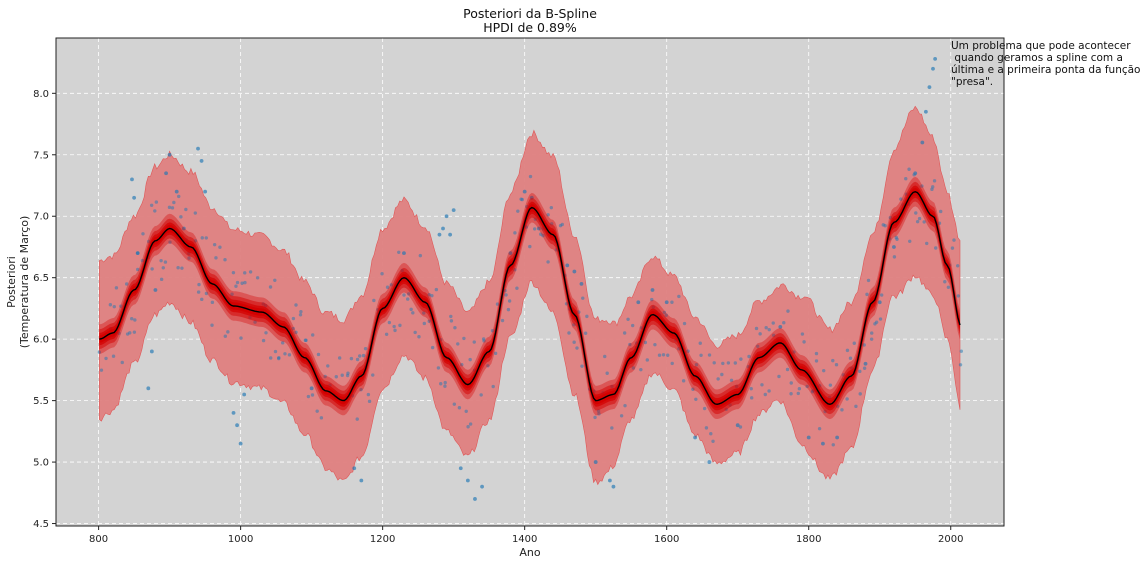 The height and width of the screenshot is (565, 1143). What do you see at coordinates (41, 217) in the screenshot?
I see `y-tick-label: 7.0` at bounding box center [41, 217].